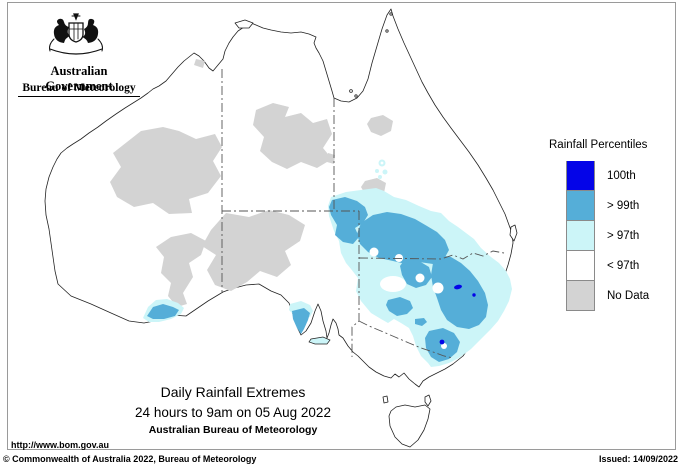  What do you see at coordinates (319, 340) in the screenshot?
I see `pct97-kangaroo-island` at bounding box center [319, 340].